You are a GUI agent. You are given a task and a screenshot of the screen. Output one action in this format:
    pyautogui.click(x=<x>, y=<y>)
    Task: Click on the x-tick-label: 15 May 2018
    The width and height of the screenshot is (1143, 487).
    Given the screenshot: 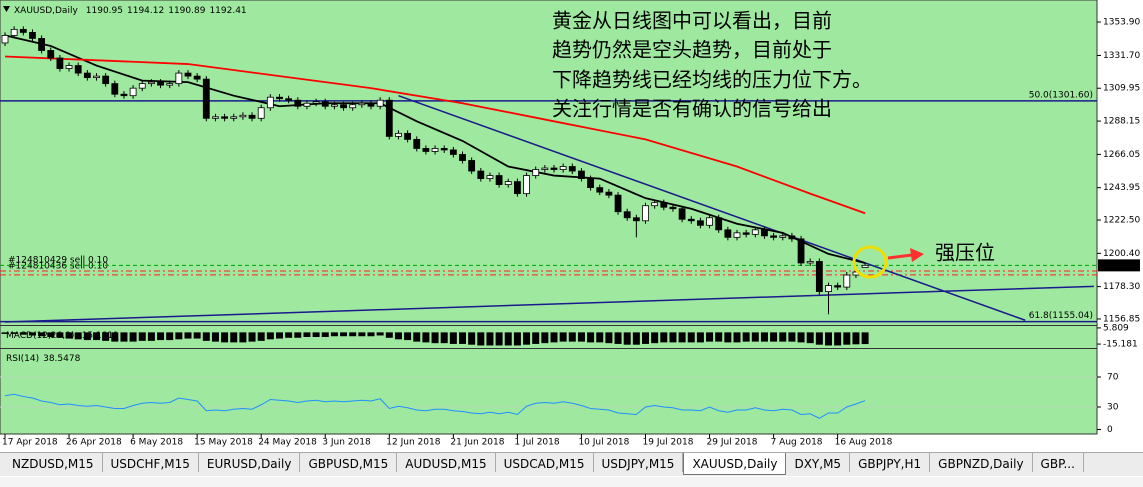 What is the action you would take?
    pyautogui.click(x=223, y=443)
    